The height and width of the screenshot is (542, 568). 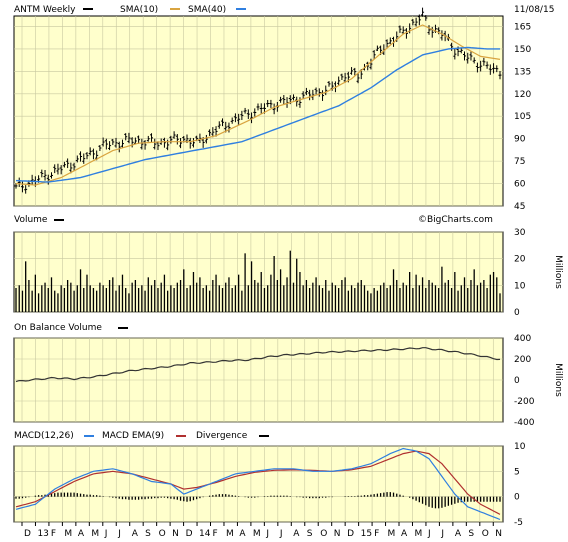 I want to click on obv-title: On Balance Volume, so click(x=58, y=328).